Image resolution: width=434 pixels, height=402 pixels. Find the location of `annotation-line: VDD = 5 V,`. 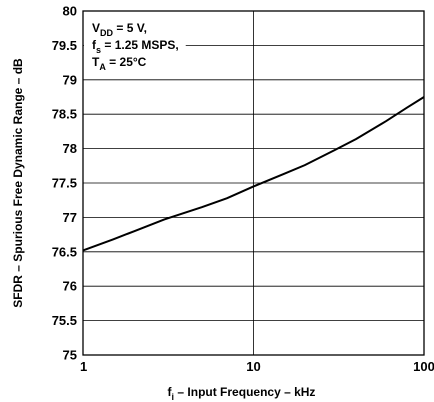

annotation-line: VDD = 5 V, is located at coordinates (119, 29).